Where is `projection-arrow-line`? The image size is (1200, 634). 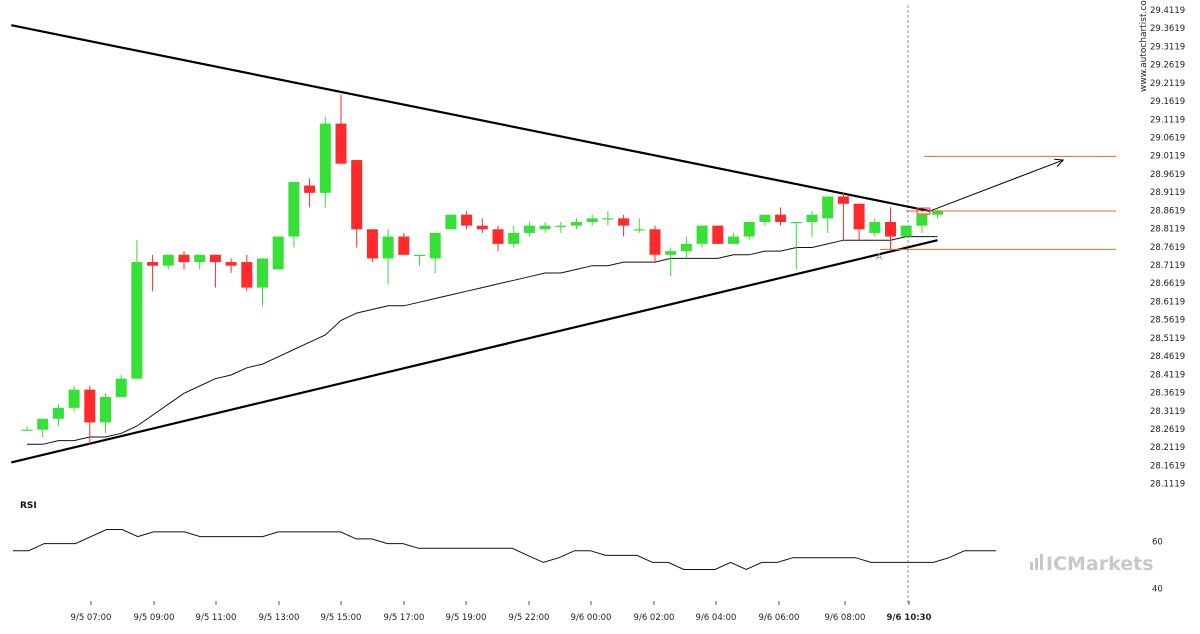 projection-arrow-line is located at coordinates (996, 185).